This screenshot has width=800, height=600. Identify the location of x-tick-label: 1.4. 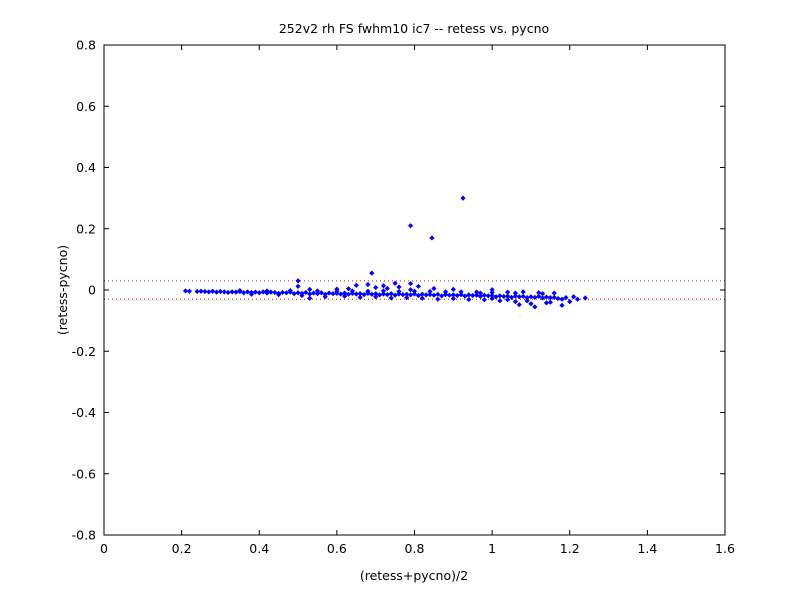
(647, 548).